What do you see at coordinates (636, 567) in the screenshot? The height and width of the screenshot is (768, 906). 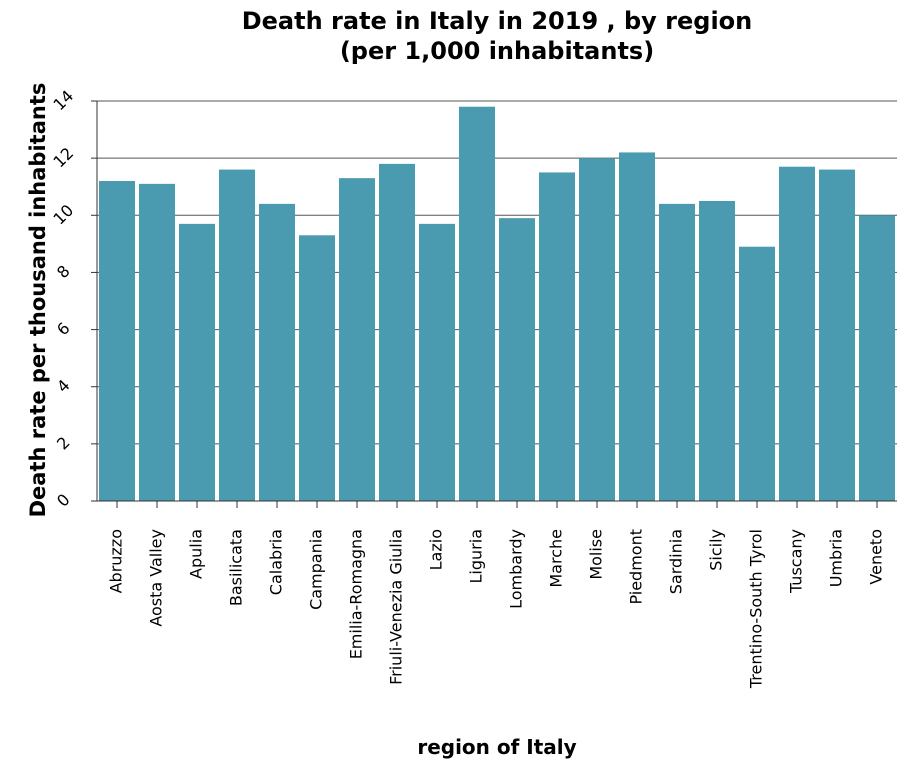 I see `x-tick-label: Piedmont` at bounding box center [636, 567].